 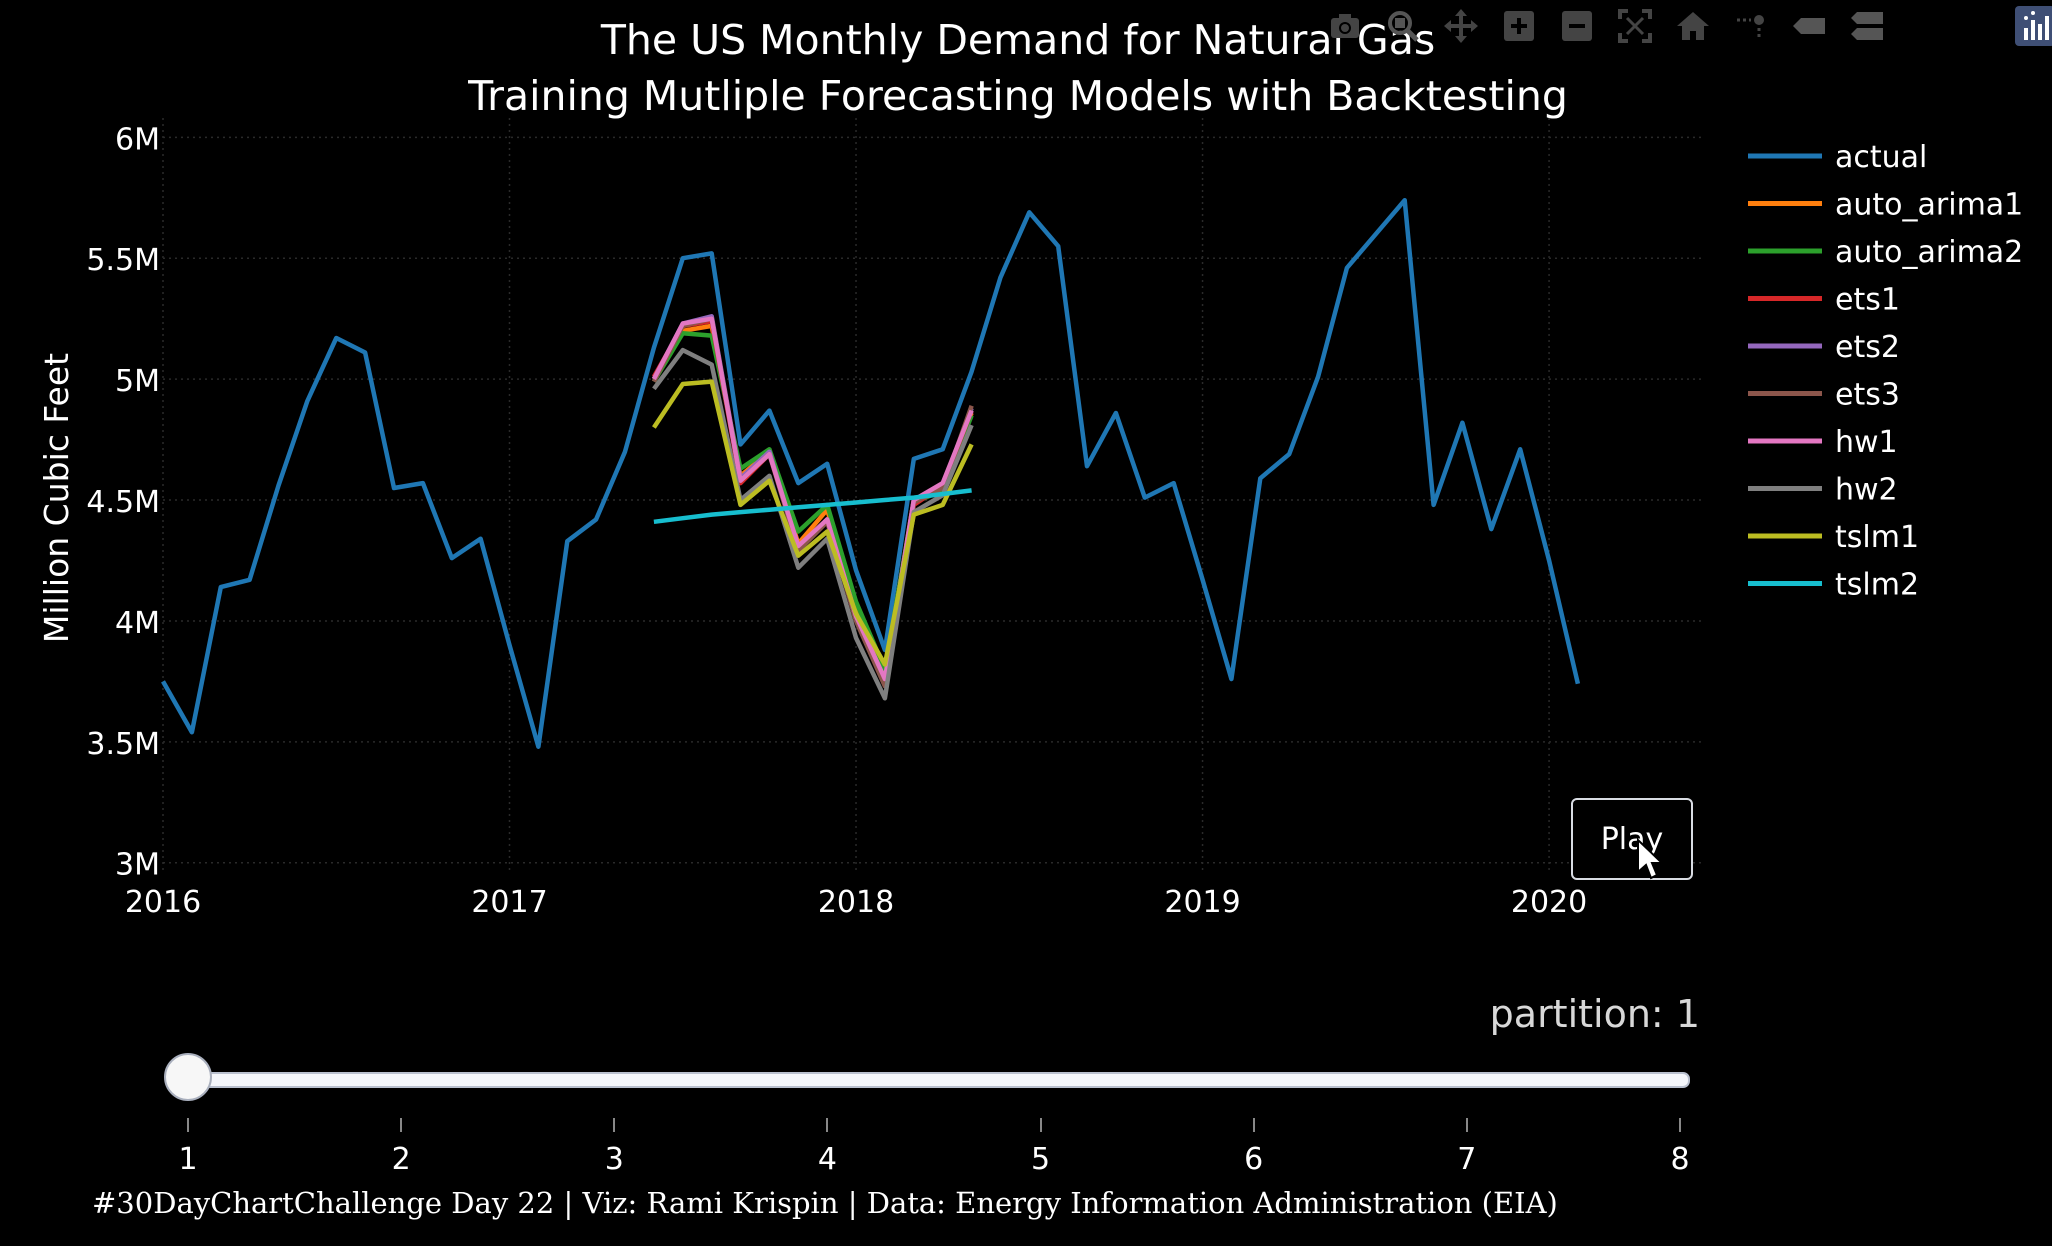 What do you see at coordinates (1809, 26) in the screenshot?
I see `hover-closest-icon` at bounding box center [1809, 26].